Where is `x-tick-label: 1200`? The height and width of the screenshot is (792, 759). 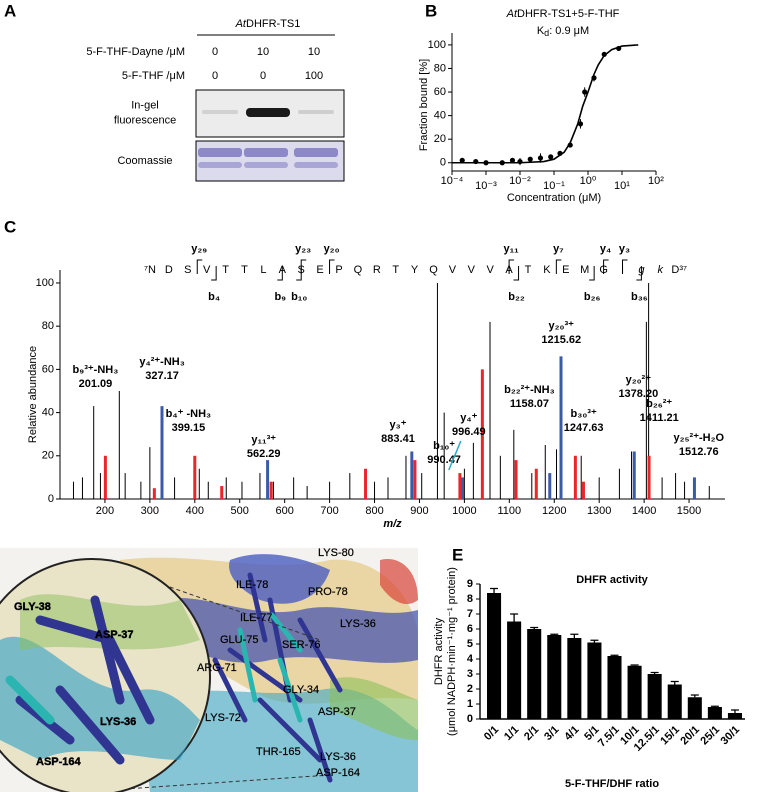
x-tick-label: 1200 is located at coordinates (554, 511).